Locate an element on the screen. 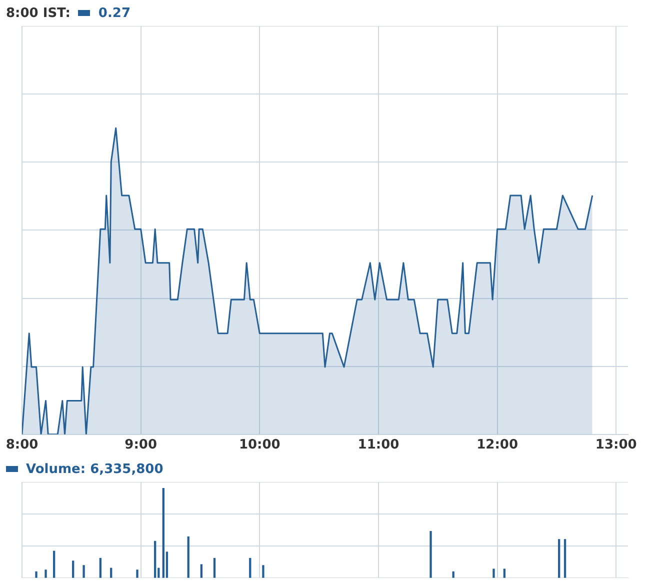  text: 0.27 is located at coordinates (114, 13).